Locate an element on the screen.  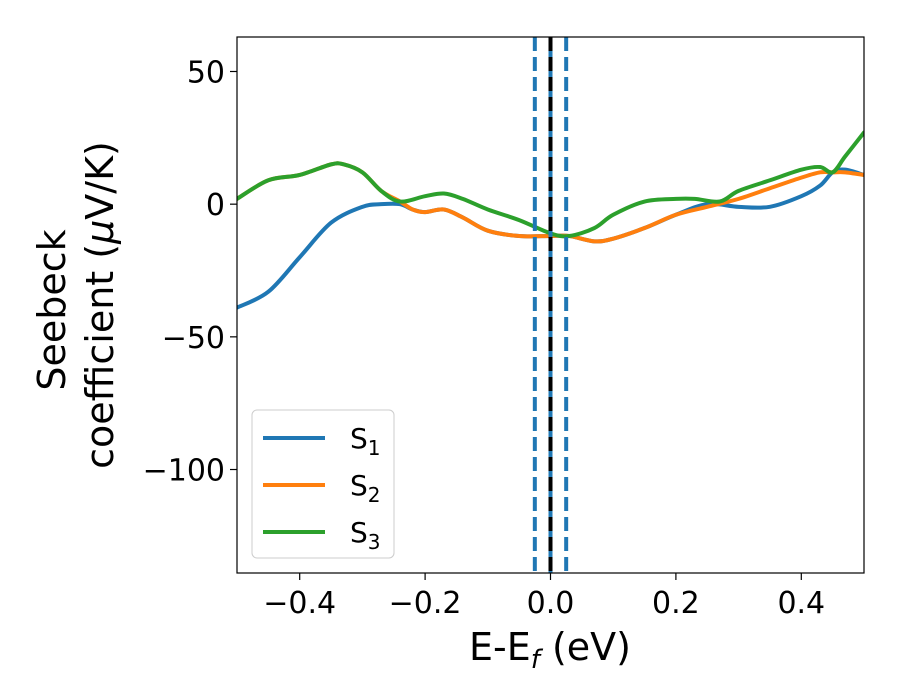
y-axis-label-line2: coefficient (μV/K) is located at coordinates (100, 305).